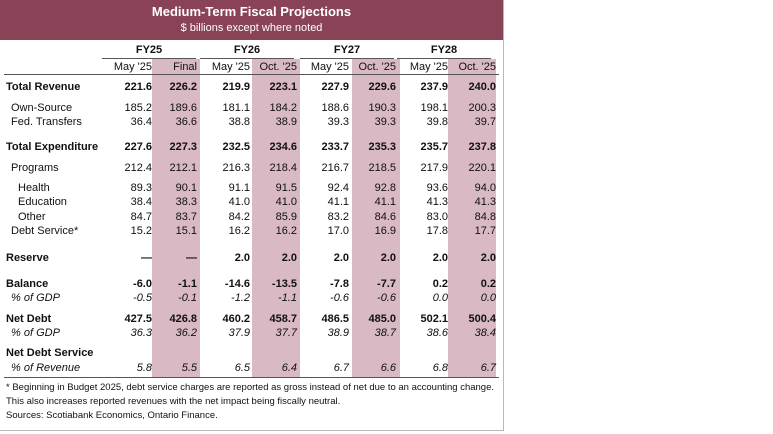  I want to click on table-cell: 84.2, so click(239, 217).